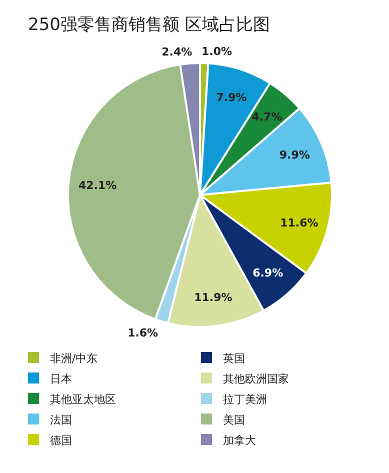  Describe the element at coordinates (294, 155) in the screenshot. I see `data-label: 9.9%` at that location.